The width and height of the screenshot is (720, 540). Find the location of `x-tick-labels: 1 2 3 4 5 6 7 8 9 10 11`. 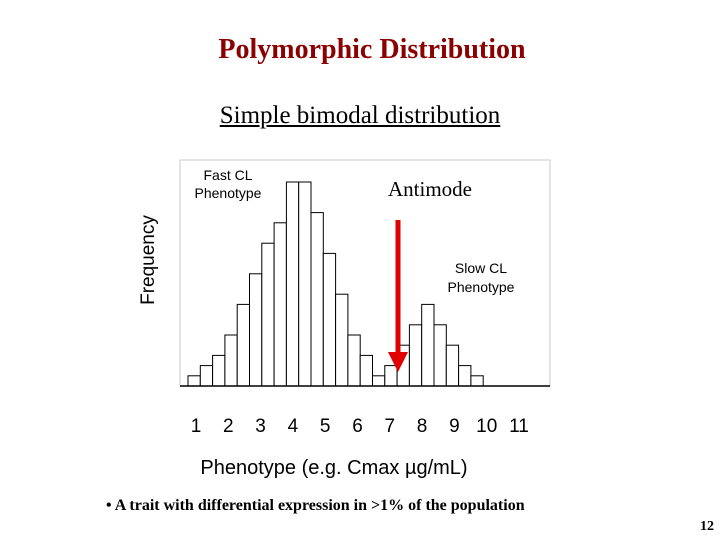

x-tick-labels: 1 2 3 4 5 6 7 8 9 10 11 is located at coordinates (360, 426).